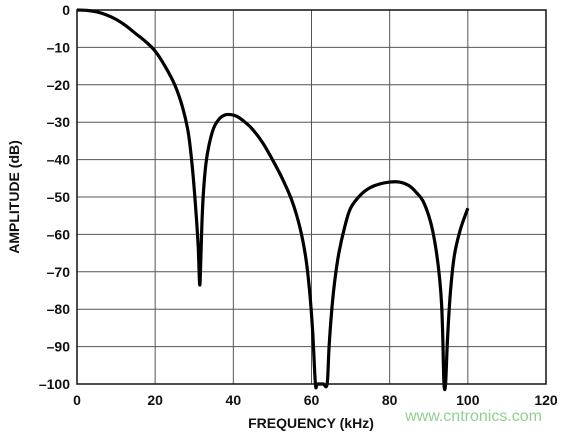  What do you see at coordinates (77, 400) in the screenshot?
I see `x-tick-label: 0` at bounding box center [77, 400].